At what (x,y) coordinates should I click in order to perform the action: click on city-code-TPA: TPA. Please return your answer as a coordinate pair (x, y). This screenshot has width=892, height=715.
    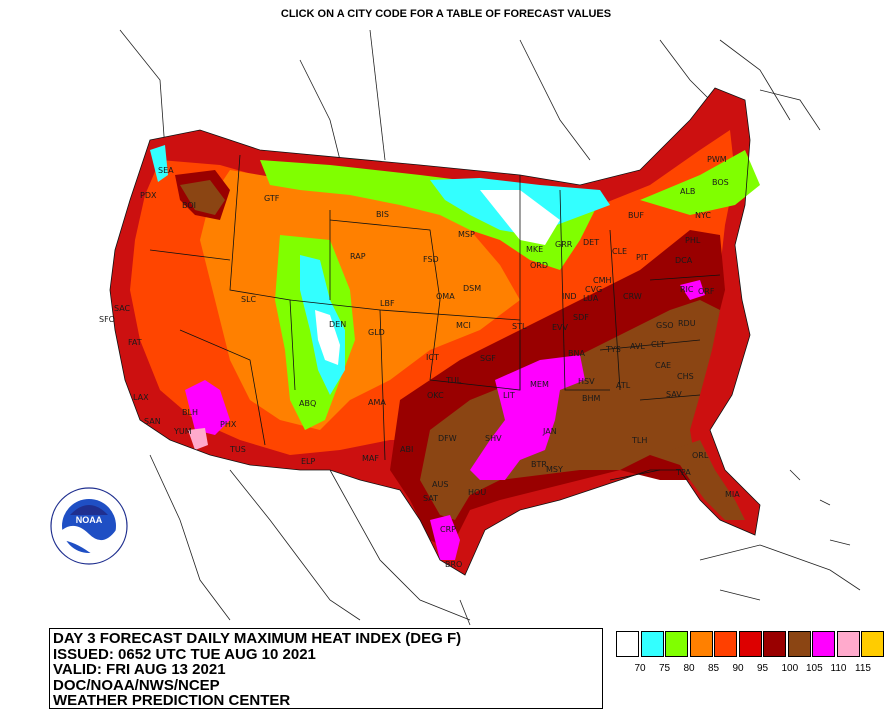
    Looking at the image, I should click on (683, 472).